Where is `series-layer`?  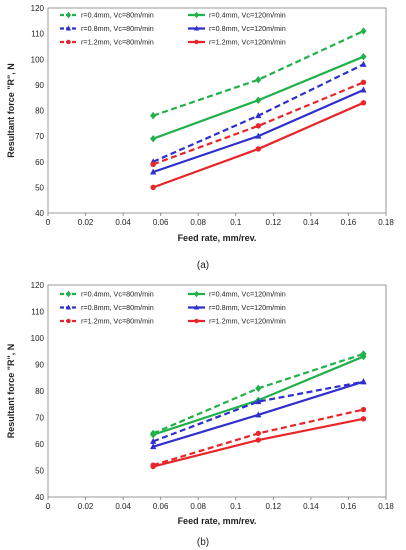
series-layer is located at coordinates (258, 410).